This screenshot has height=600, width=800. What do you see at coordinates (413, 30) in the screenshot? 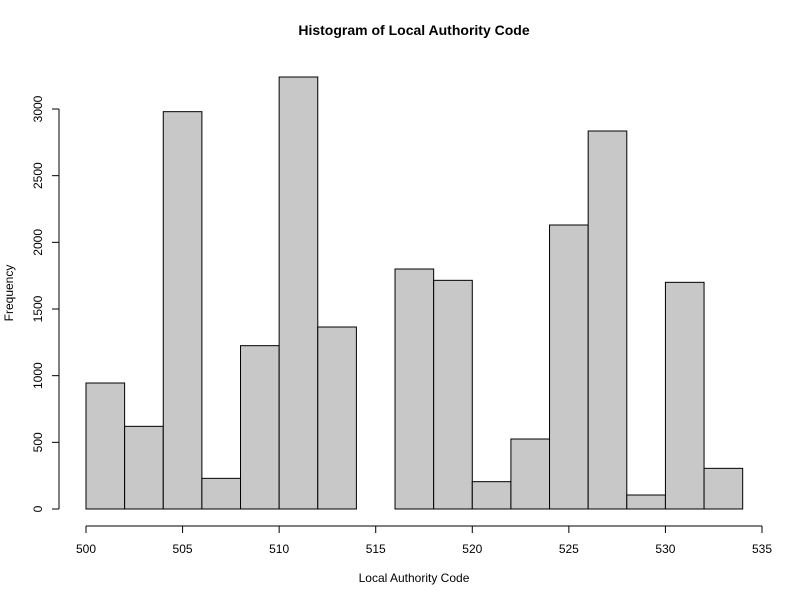
I see `chart-title: Histogram of Local Authority Code` at bounding box center [413, 30].